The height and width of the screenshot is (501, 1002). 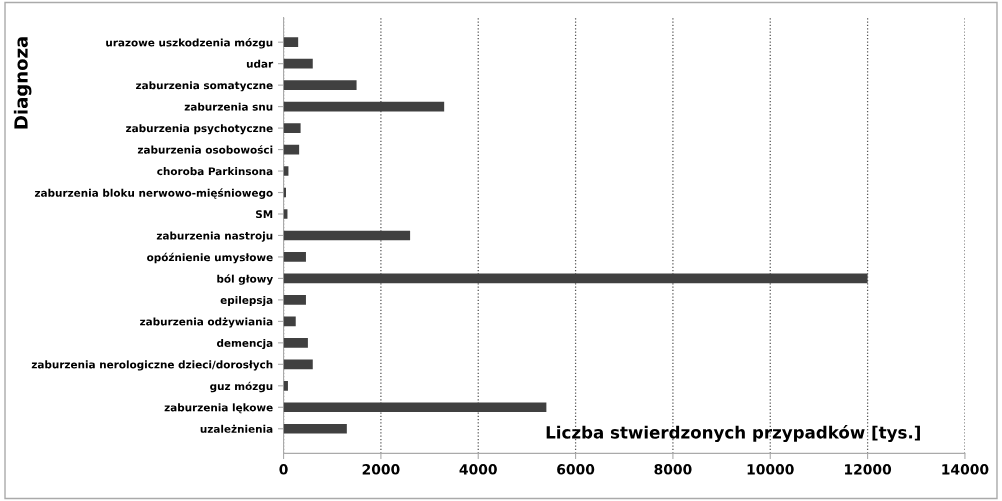 What do you see at coordinates (205, 149) in the screenshot?
I see `y-tick-label: zaburzenia osobowości` at bounding box center [205, 149].